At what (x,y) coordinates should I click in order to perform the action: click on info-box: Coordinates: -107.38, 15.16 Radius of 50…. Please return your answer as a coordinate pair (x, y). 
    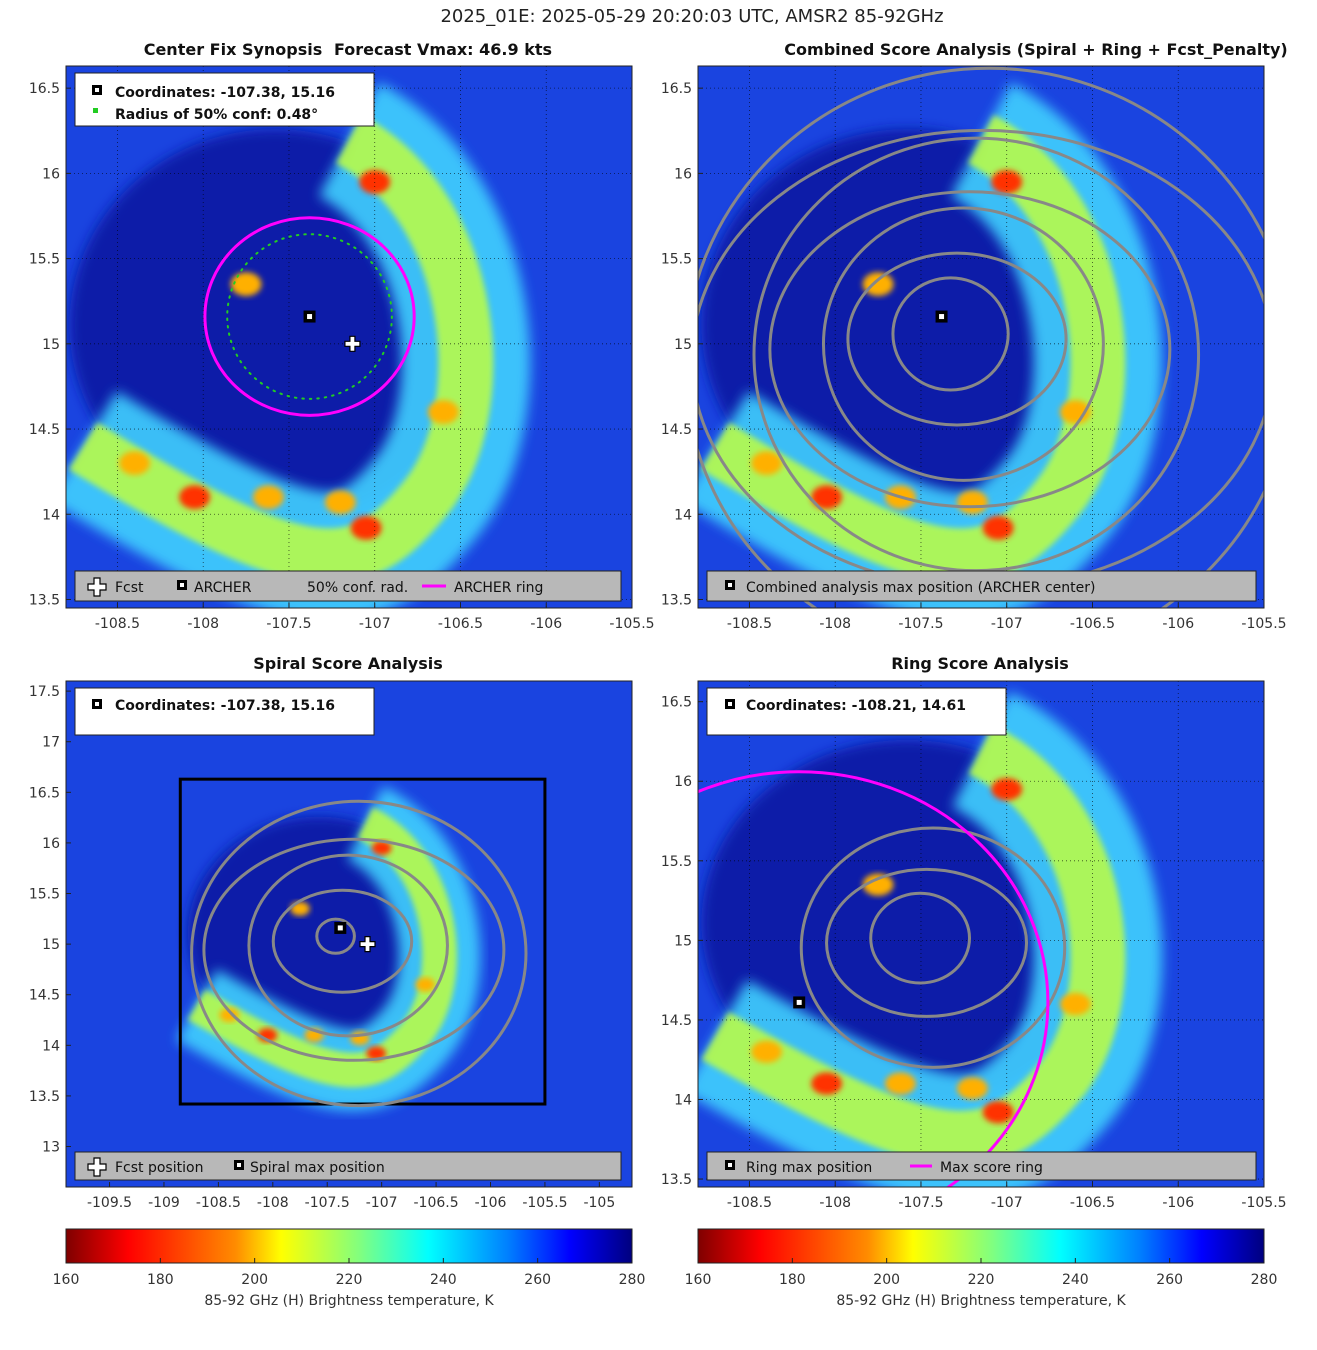
    Looking at the image, I should click on (224, 99).